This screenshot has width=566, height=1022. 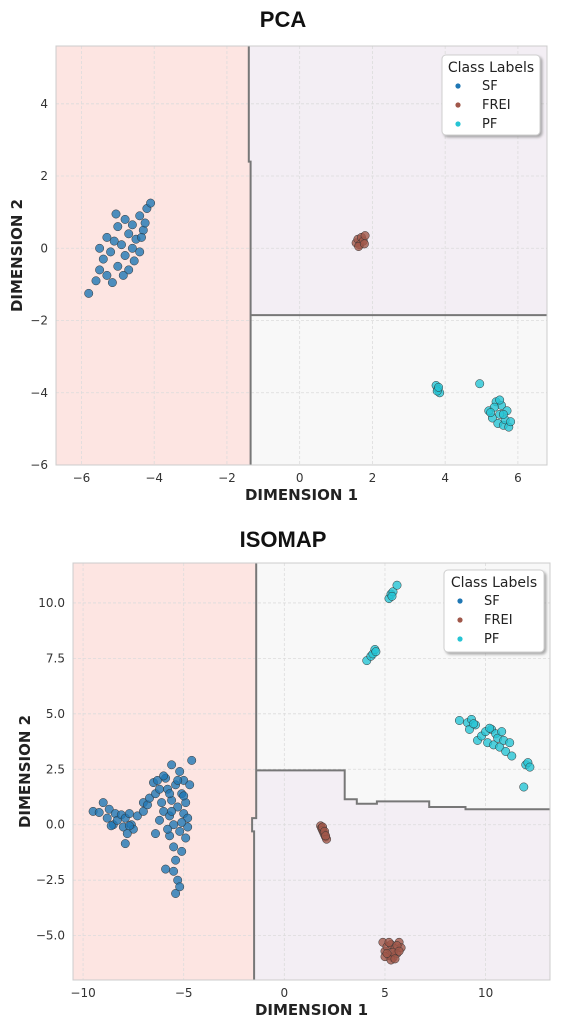 I want to click on y-tick-label: 5.0, so click(x=55, y=714).